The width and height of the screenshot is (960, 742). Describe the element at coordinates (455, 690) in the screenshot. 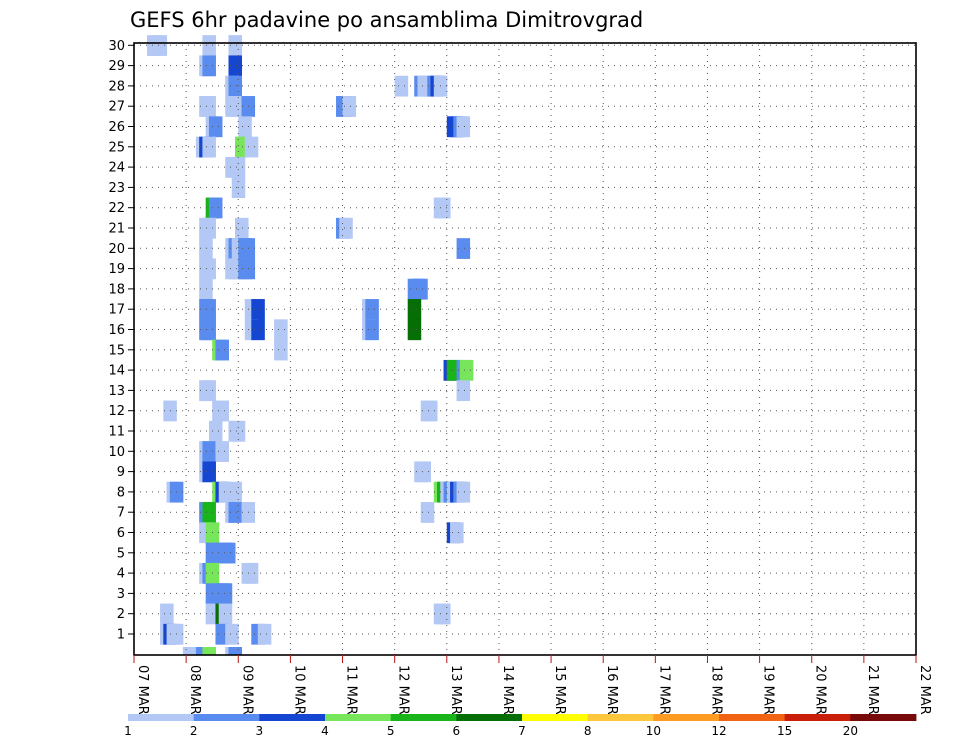

I see `x-tick-label: 13 MAR` at that location.